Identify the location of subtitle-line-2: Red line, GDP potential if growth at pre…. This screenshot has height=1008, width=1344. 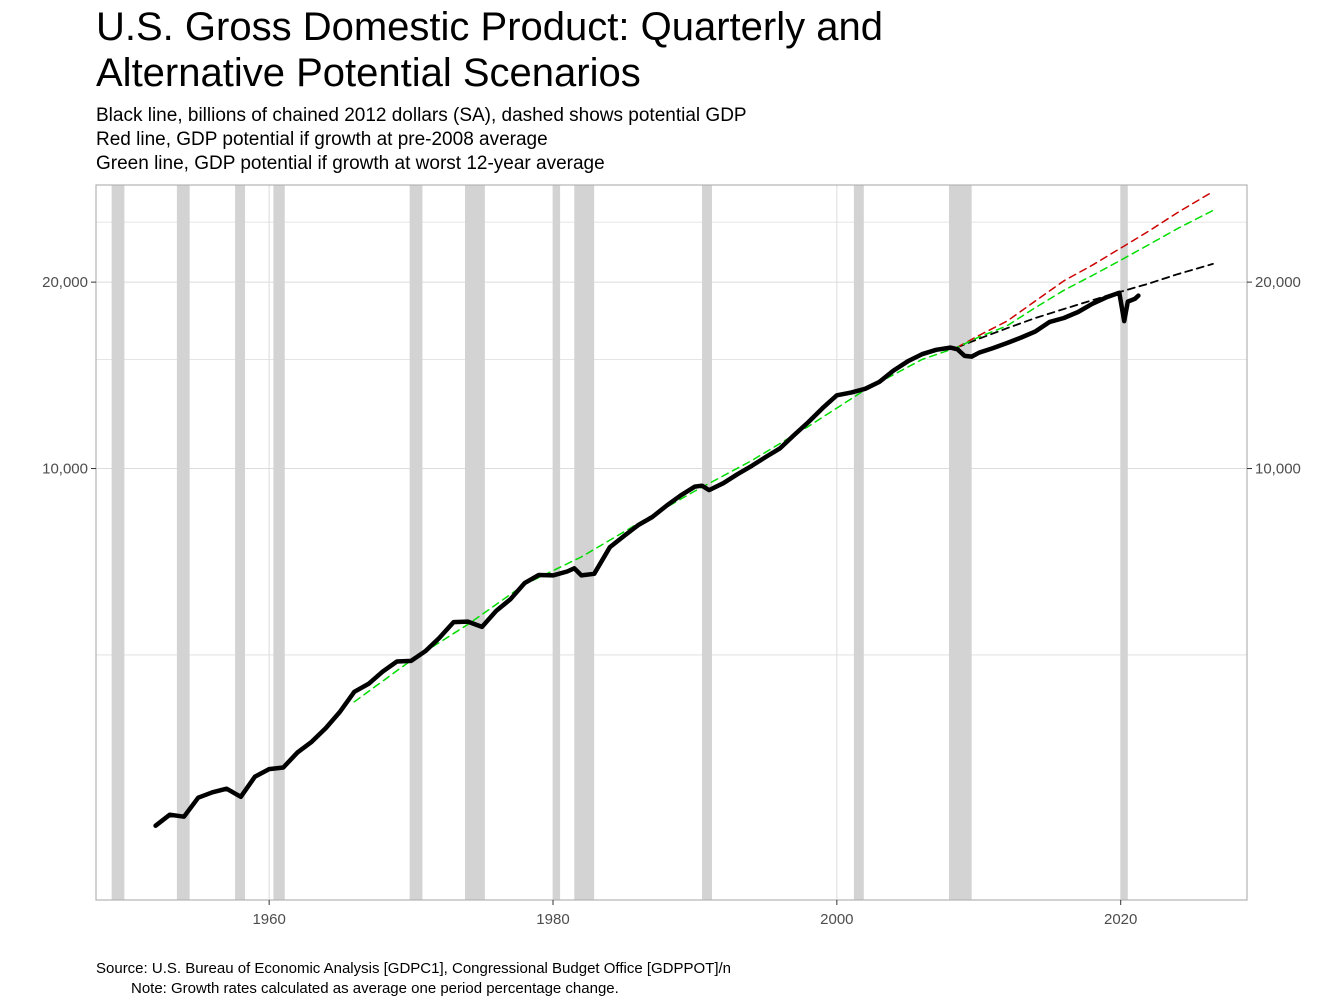
(322, 139).